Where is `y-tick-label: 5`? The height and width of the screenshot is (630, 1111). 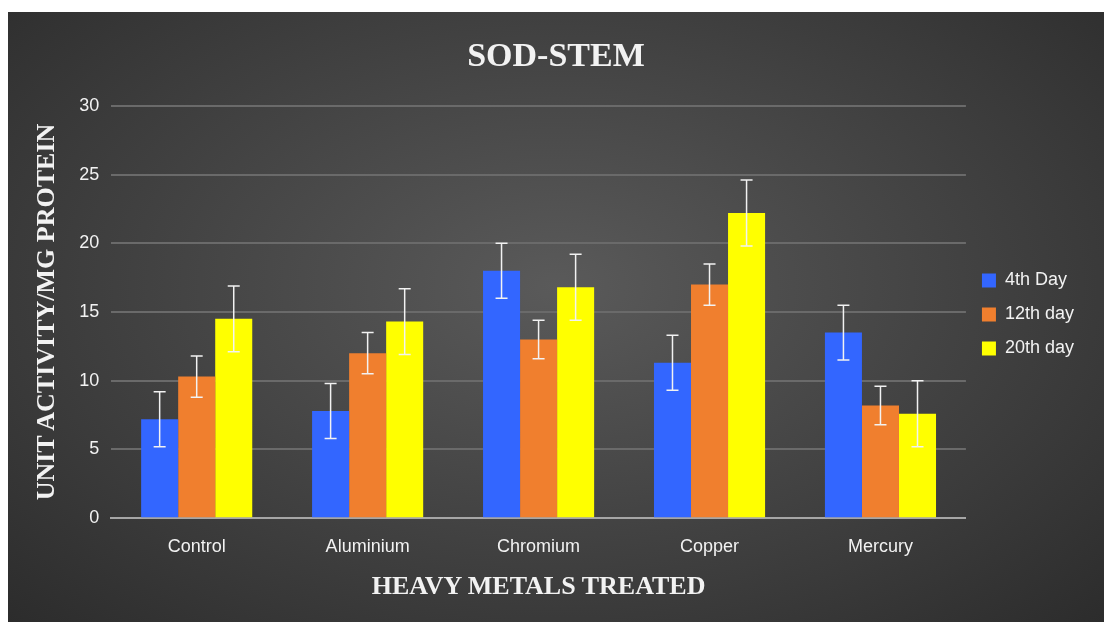
y-tick-label: 5 is located at coordinates (94, 448).